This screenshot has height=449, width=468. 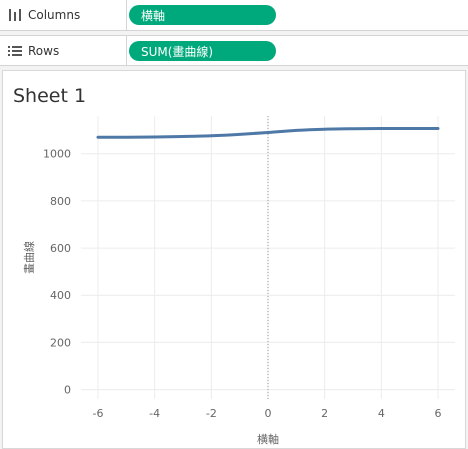 What do you see at coordinates (15, 51) in the screenshot?
I see `rows-icon` at bounding box center [15, 51].